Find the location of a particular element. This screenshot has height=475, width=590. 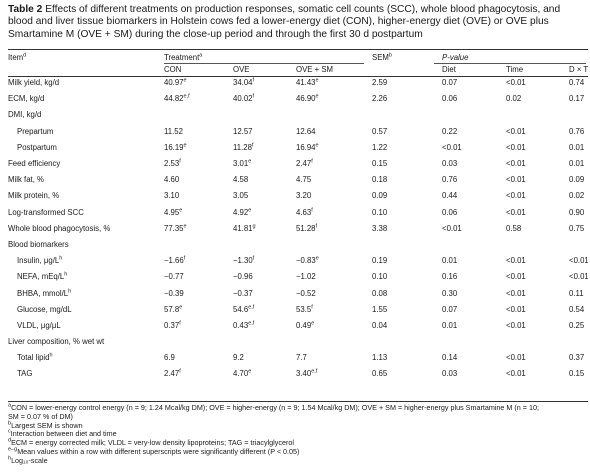

table-label: Table 2 is located at coordinates (25, 9).